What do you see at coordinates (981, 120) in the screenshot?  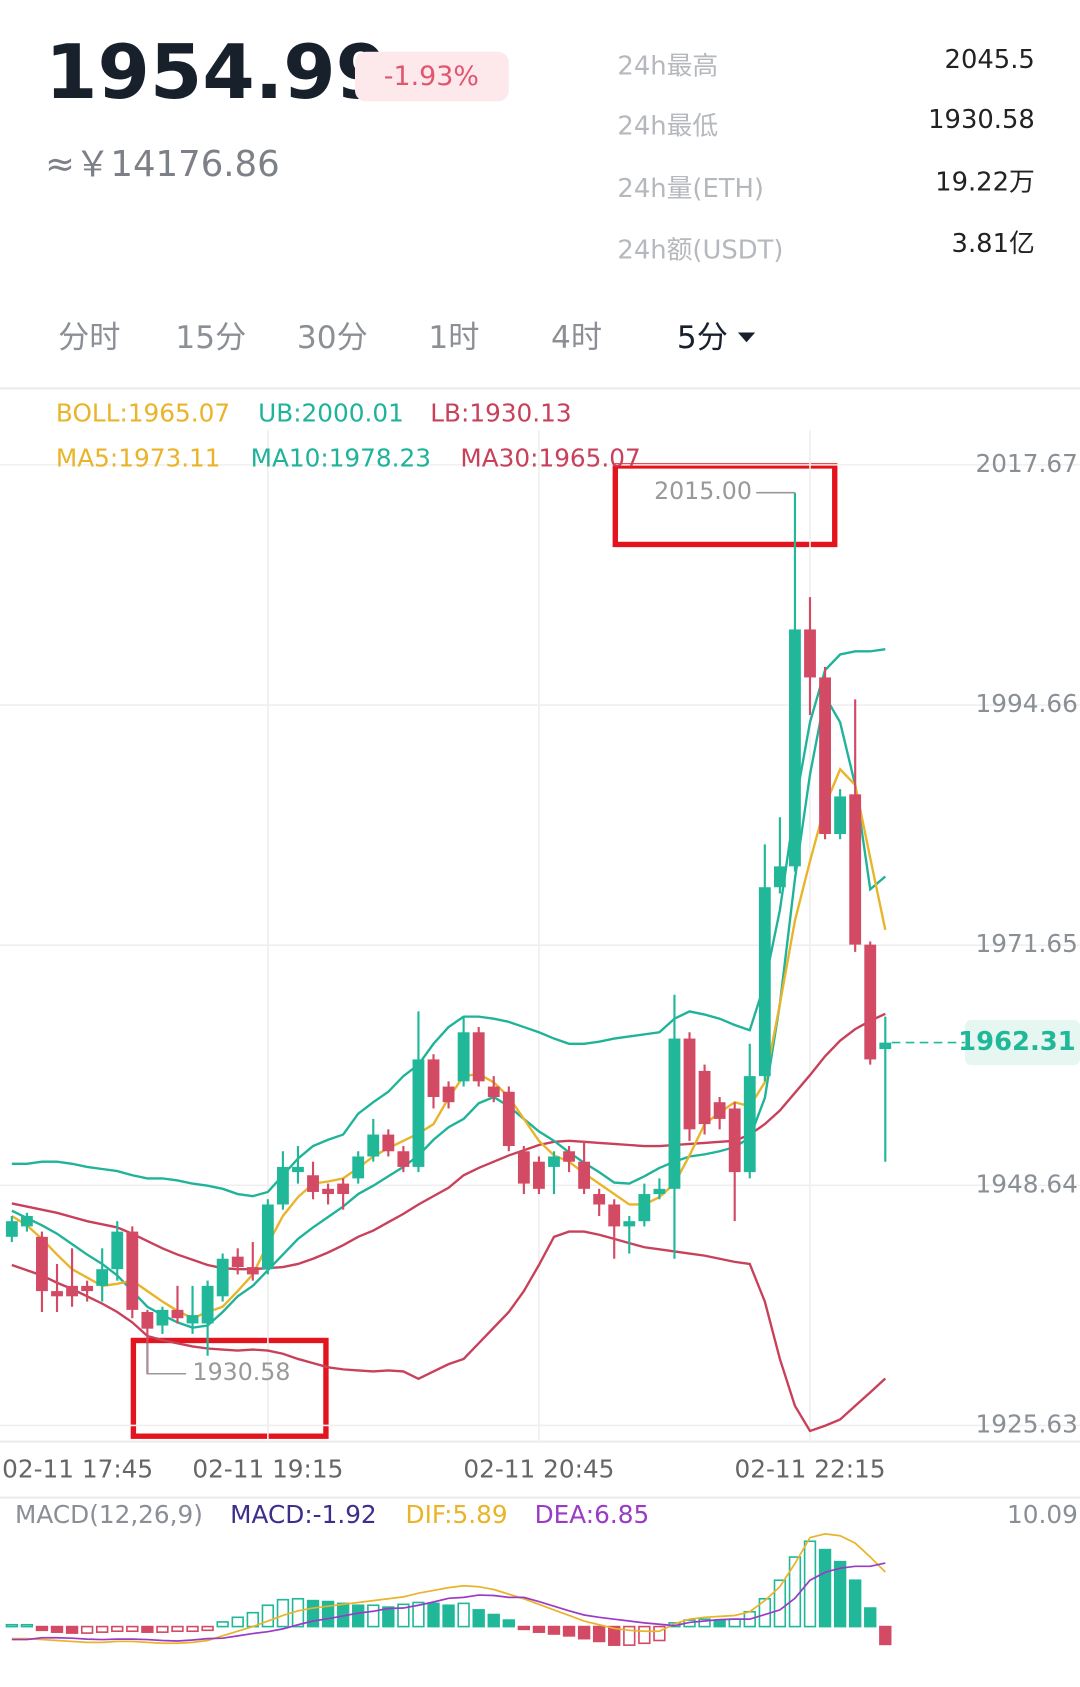 I see `stat-value: 1930.58` at bounding box center [981, 120].